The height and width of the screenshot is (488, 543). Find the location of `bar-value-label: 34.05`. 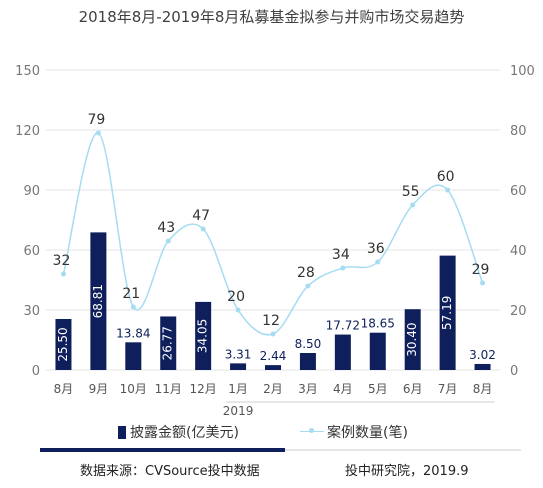

bar-value-label: 34.05 is located at coordinates (203, 336).